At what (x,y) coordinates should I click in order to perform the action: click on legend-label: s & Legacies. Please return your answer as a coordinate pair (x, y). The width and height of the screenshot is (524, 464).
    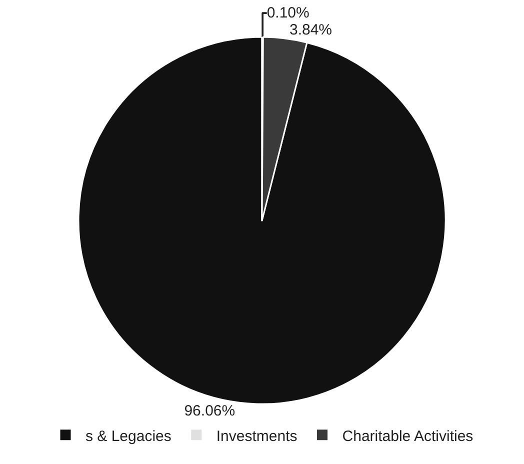
    Looking at the image, I should click on (129, 436).